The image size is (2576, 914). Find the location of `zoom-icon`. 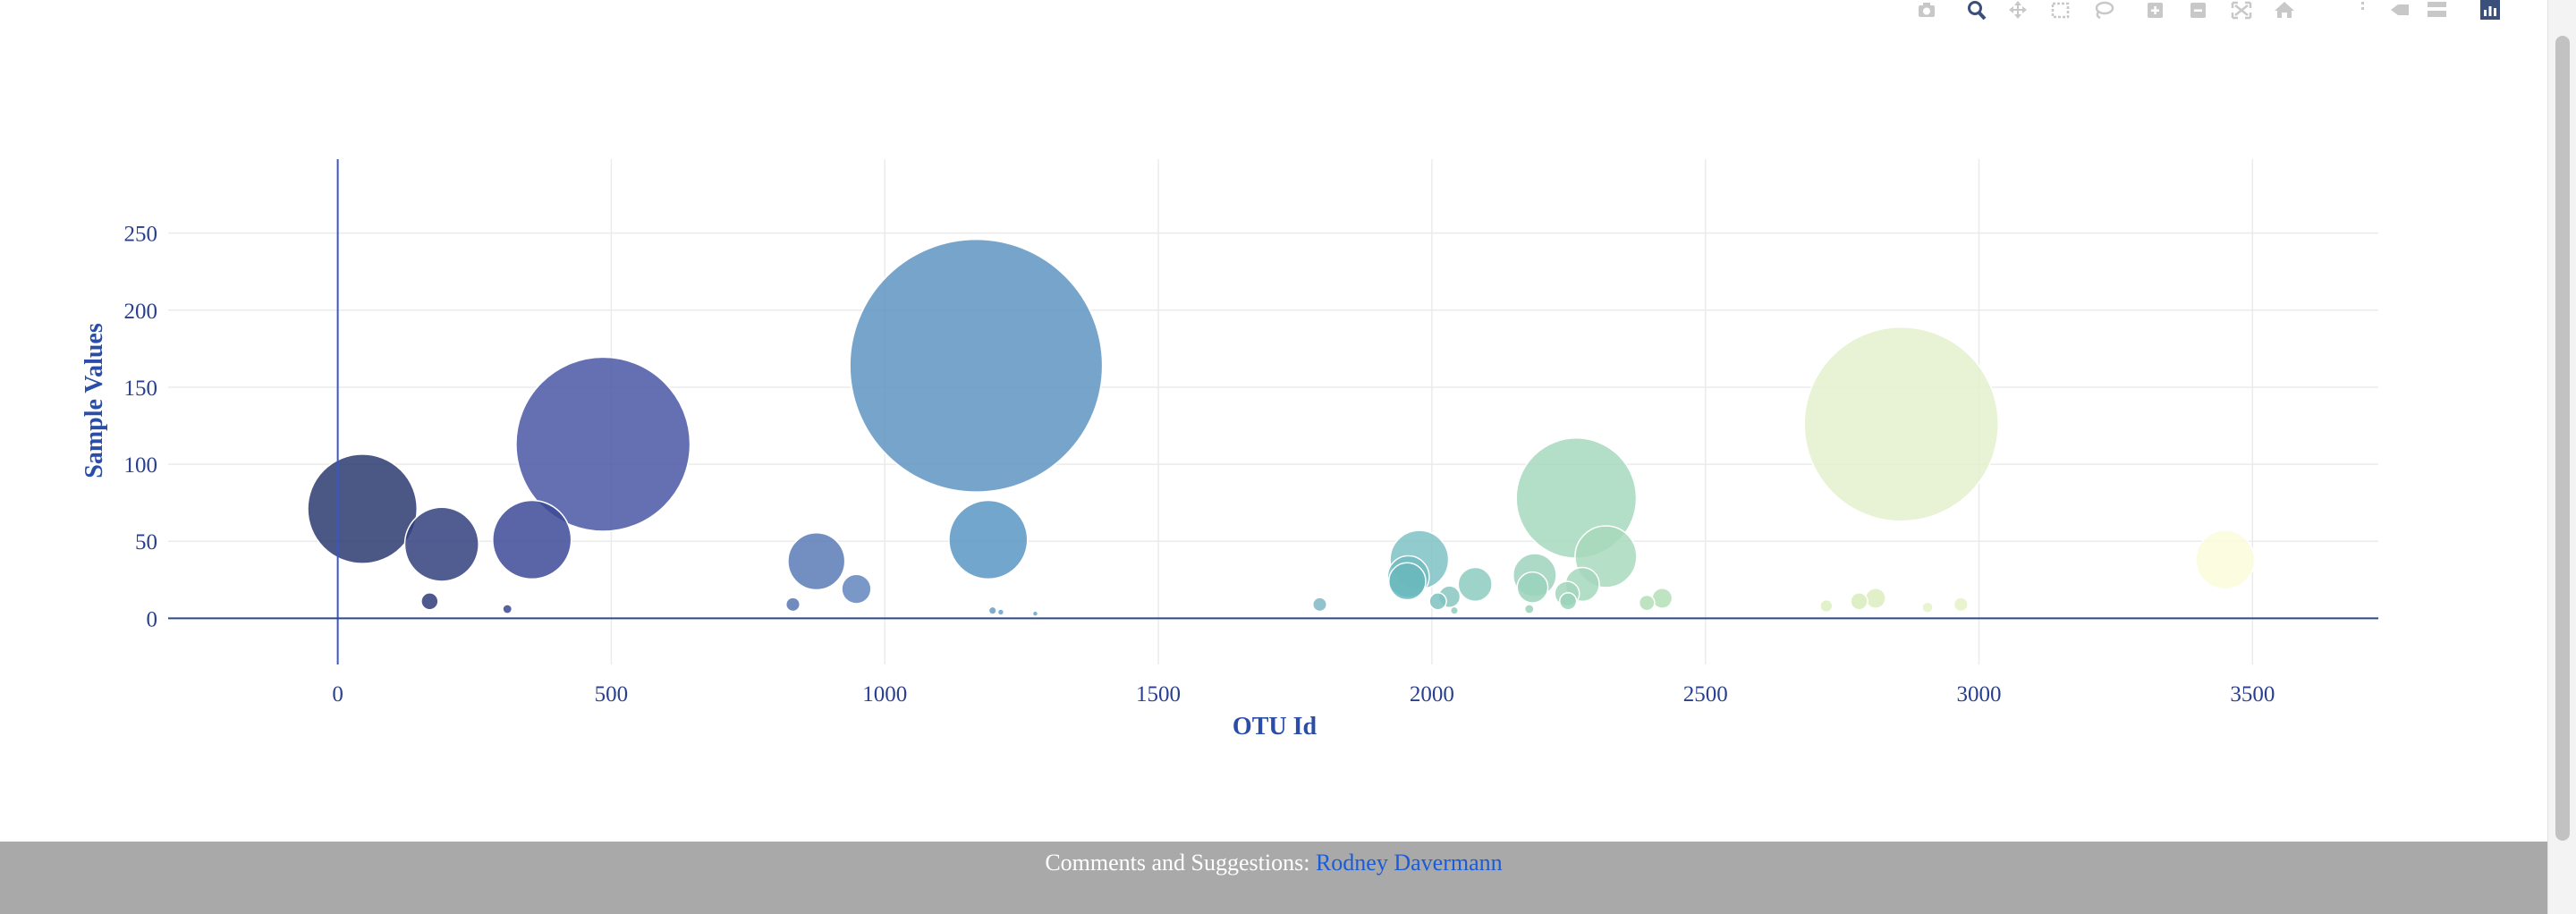

zoom-icon is located at coordinates (1976, 10).